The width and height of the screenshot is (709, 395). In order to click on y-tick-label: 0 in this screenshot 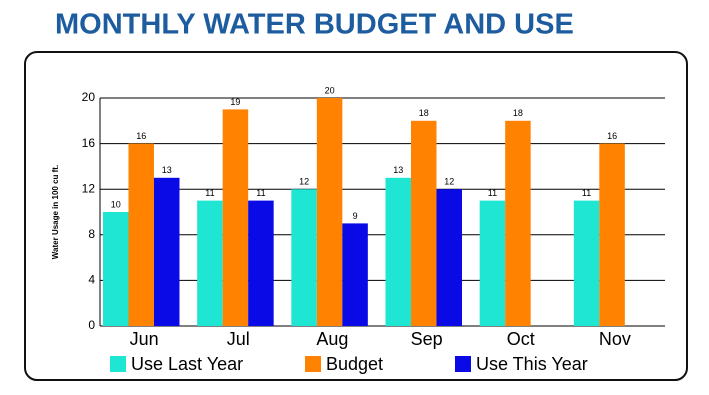, I will do `click(91, 325)`.